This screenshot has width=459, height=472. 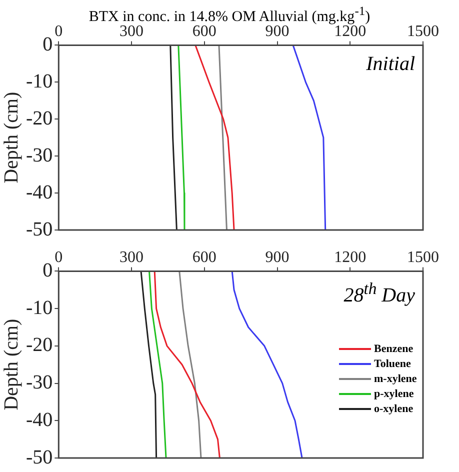 What do you see at coordinates (390, 64) in the screenshot?
I see `annotation: Initial` at bounding box center [390, 64].